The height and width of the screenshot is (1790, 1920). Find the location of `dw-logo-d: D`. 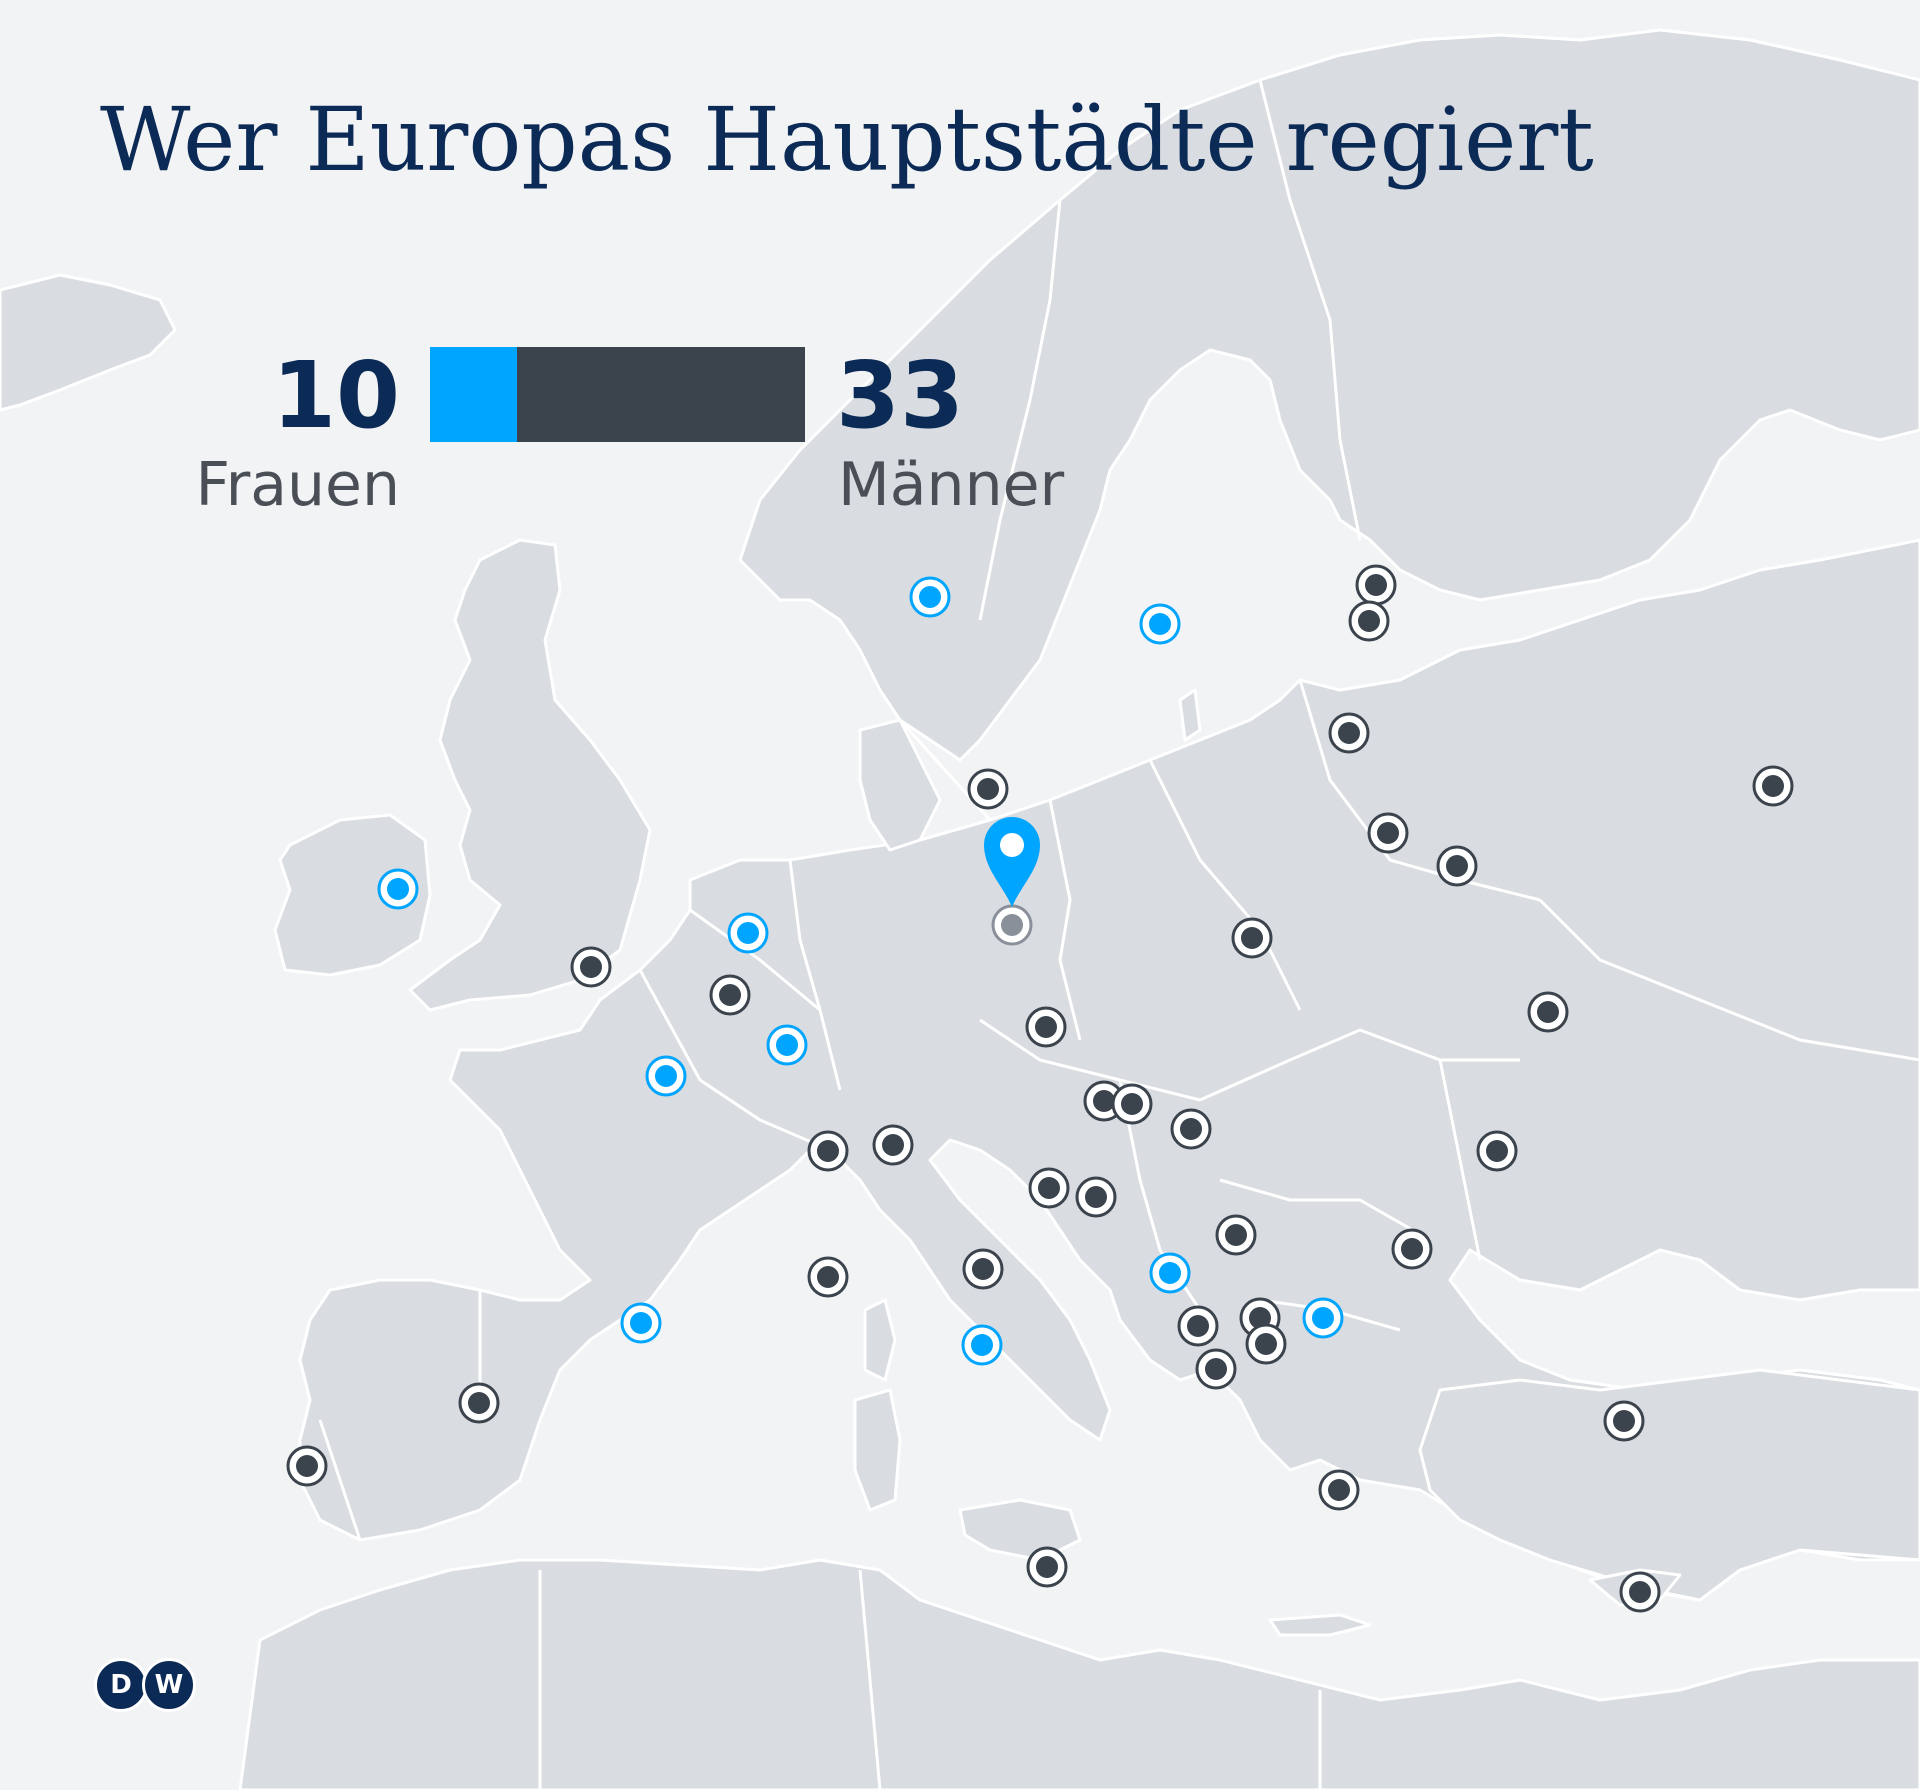

dw-logo-d: D is located at coordinates (121, 1685).